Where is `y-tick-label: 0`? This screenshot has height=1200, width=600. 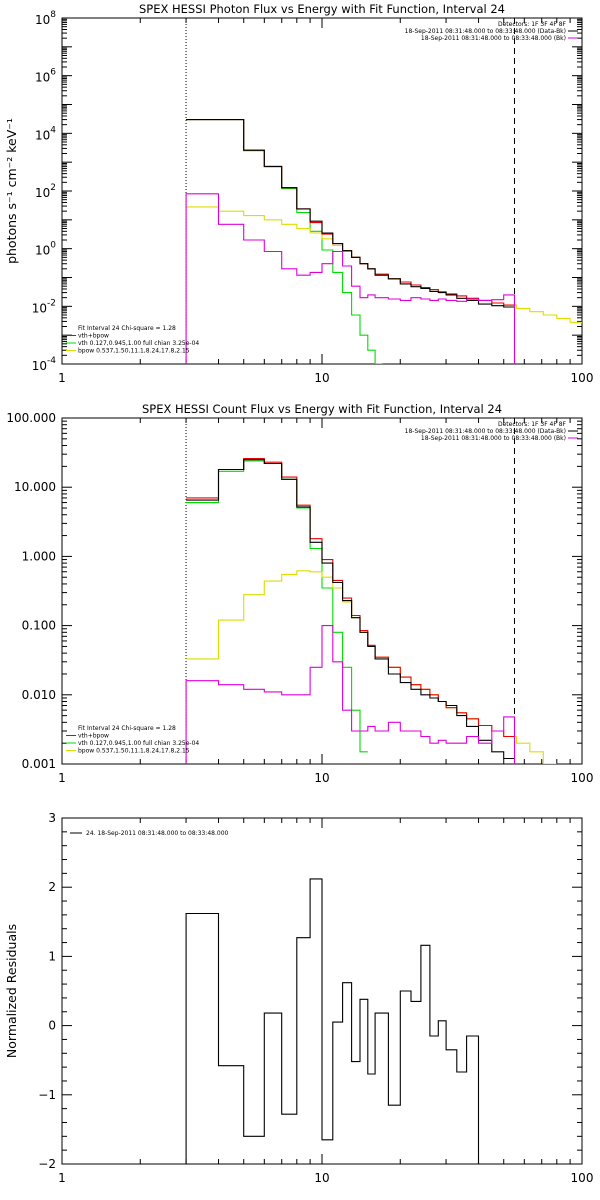
y-tick-label: 0 is located at coordinates (52, 1026).